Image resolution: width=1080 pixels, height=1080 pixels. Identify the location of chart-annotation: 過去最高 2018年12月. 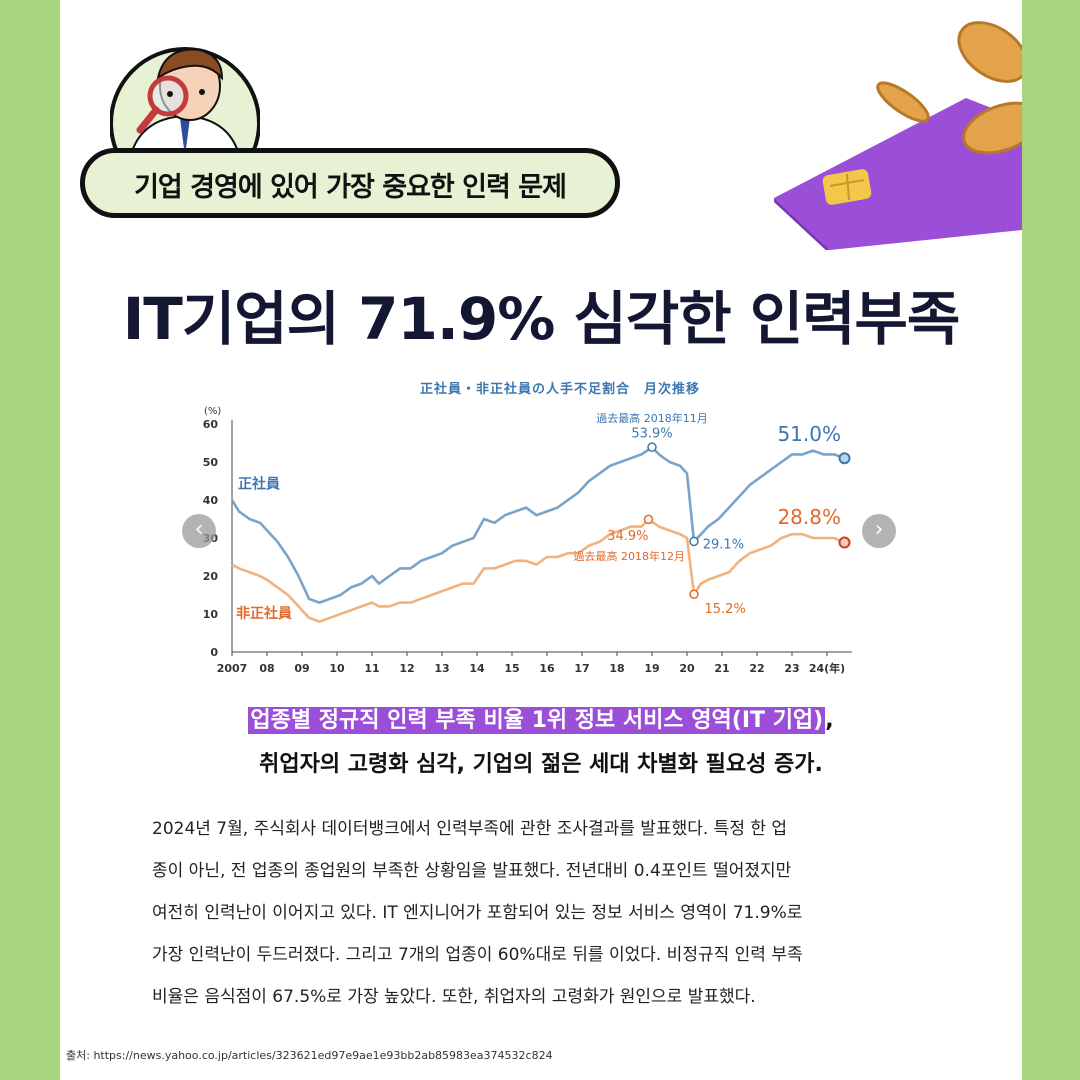
(630, 556).